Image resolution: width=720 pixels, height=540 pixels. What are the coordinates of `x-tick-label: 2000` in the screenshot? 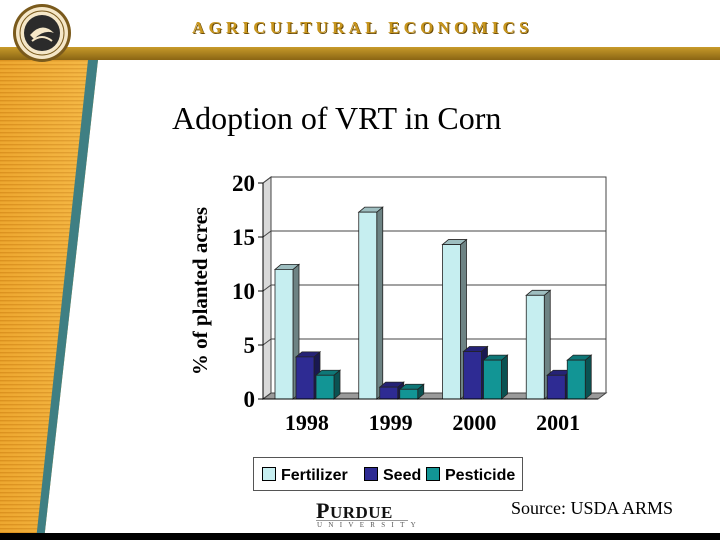 It's located at (474, 422).